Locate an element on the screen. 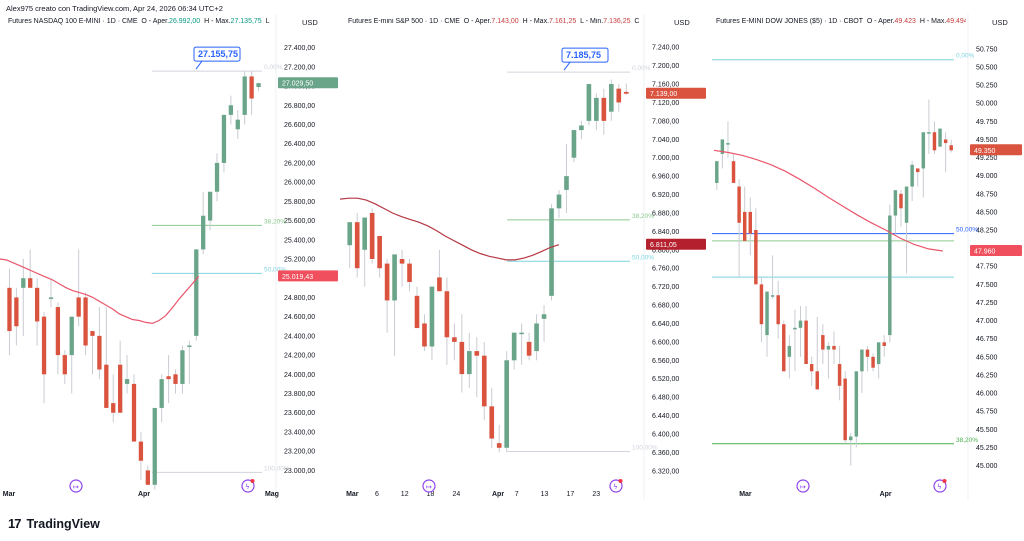 The image size is (1024, 541). price-tick-label: 25.200,00 is located at coordinates (299, 260).